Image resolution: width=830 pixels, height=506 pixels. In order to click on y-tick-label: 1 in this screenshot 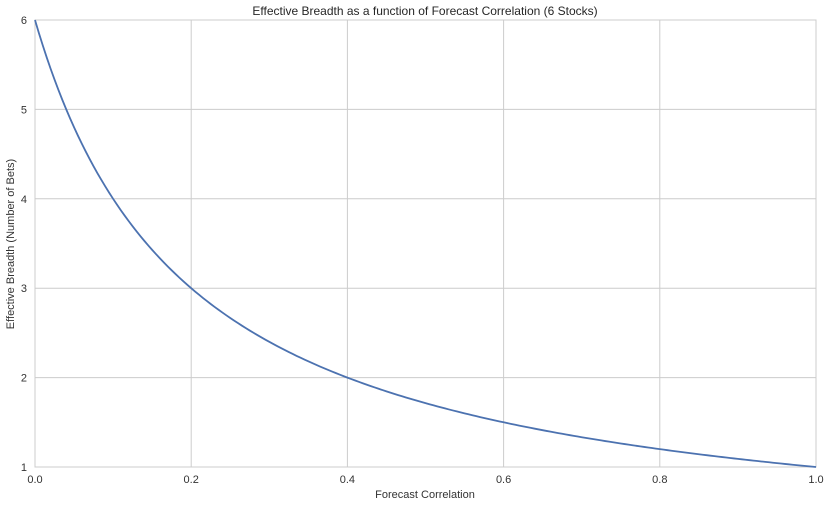, I will do `click(24, 468)`.